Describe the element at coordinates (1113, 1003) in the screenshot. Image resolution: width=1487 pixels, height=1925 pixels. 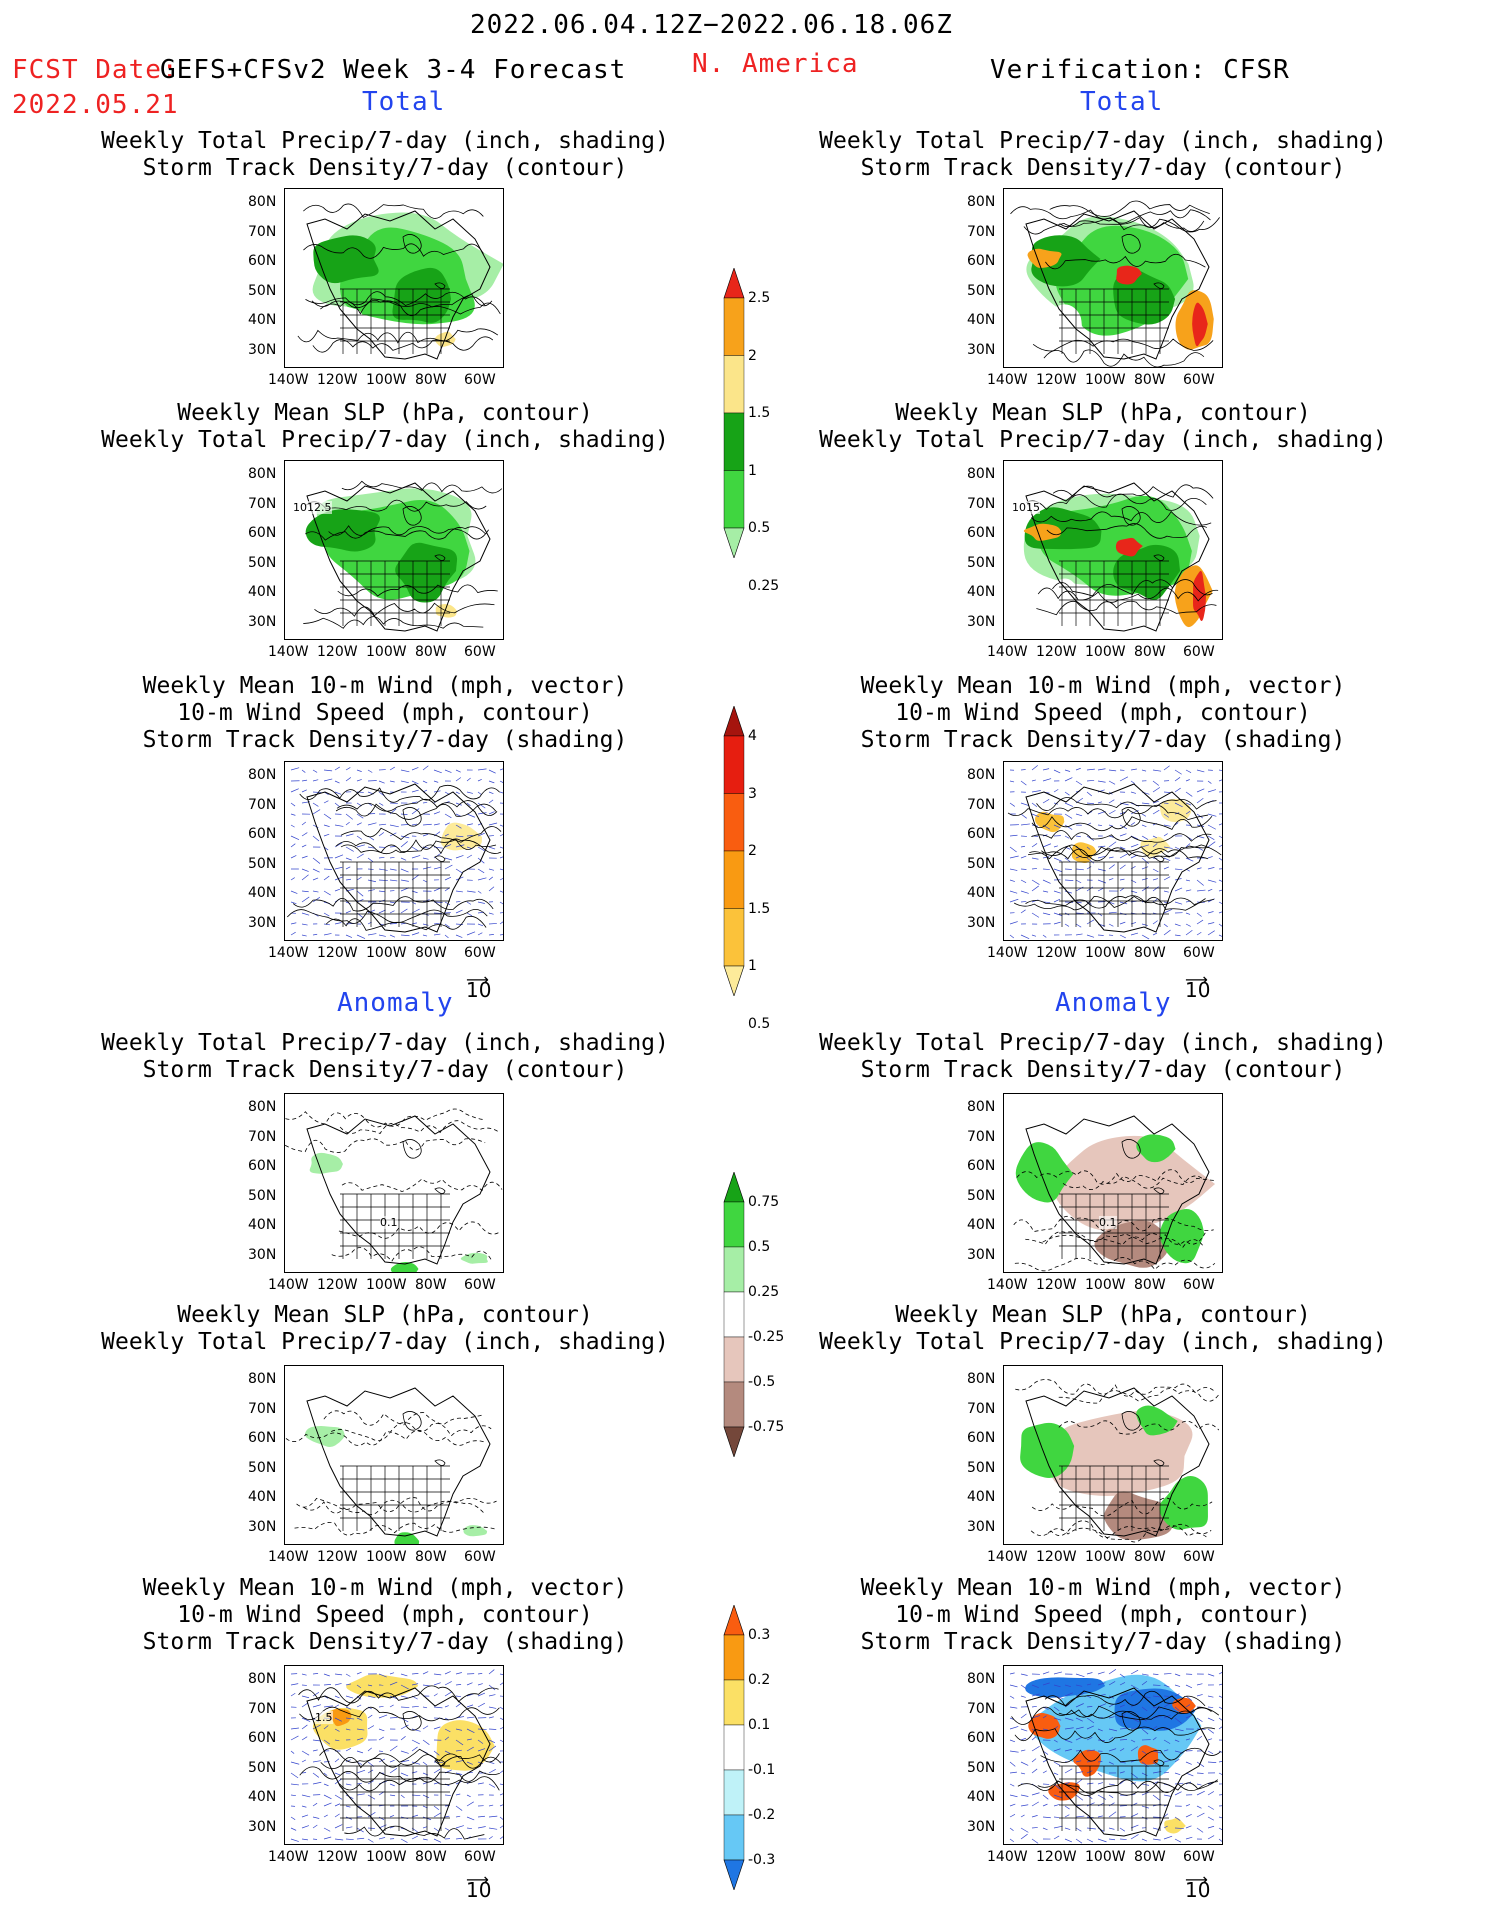
I see `section-anomaly-right: Anomaly` at that location.